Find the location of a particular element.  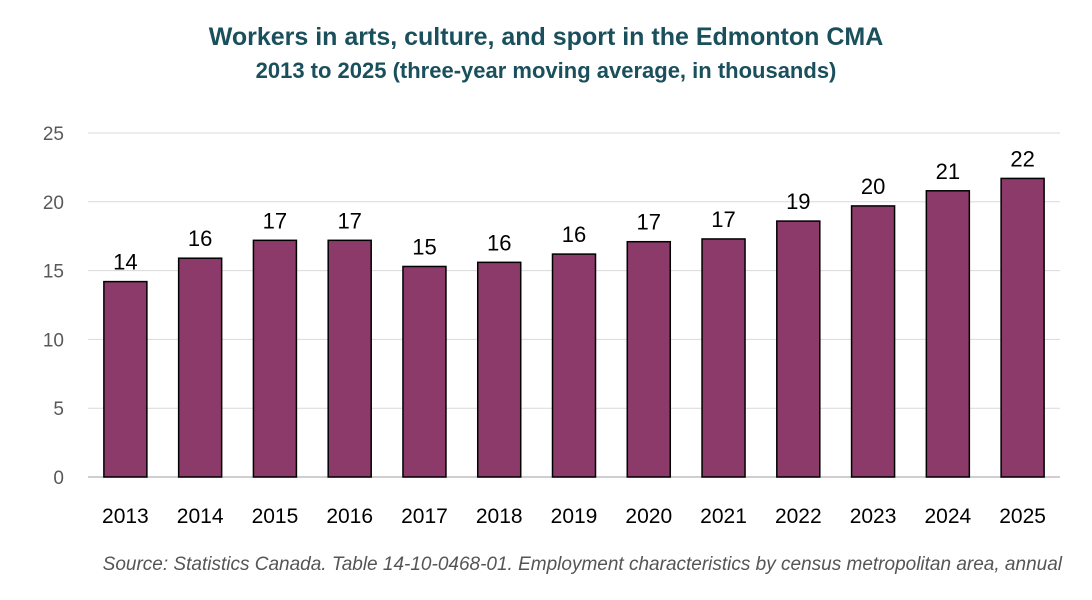

x-tick-label: 2025 is located at coordinates (1022, 516).